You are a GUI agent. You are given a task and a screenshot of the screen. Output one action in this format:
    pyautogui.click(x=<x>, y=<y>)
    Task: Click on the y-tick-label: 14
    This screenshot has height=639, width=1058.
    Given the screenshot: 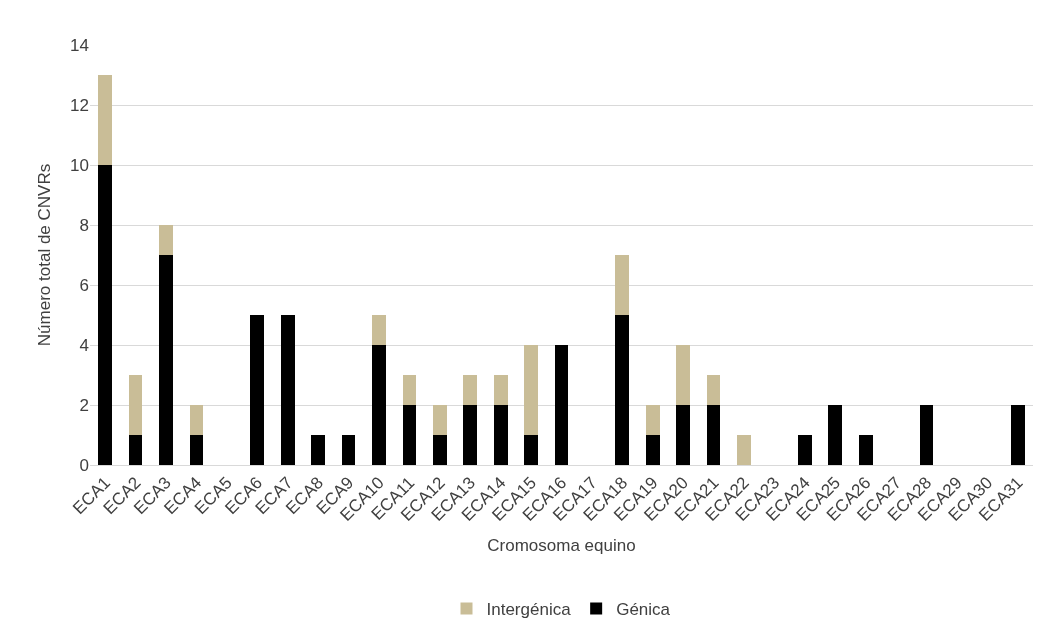 What is the action you would take?
    pyautogui.click(x=79, y=45)
    